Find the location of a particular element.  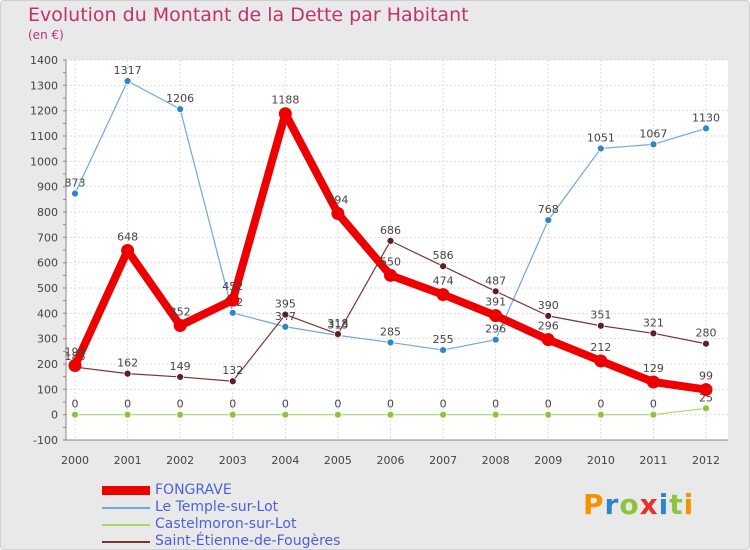

legend-label: Le Temple-sur-Lot is located at coordinates (217, 507).